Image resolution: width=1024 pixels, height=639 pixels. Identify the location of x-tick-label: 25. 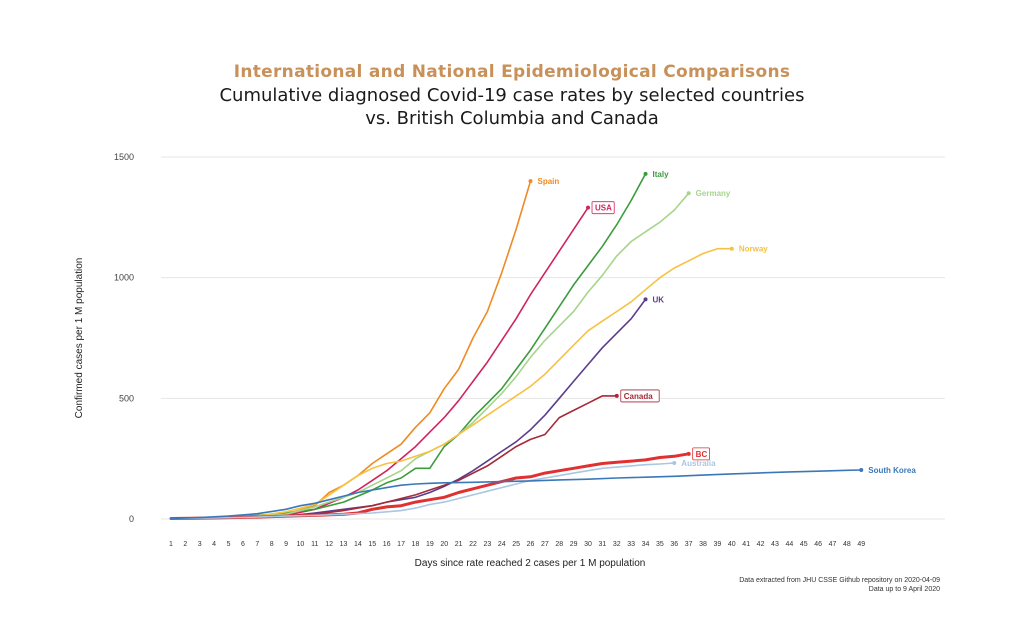
(516, 544).